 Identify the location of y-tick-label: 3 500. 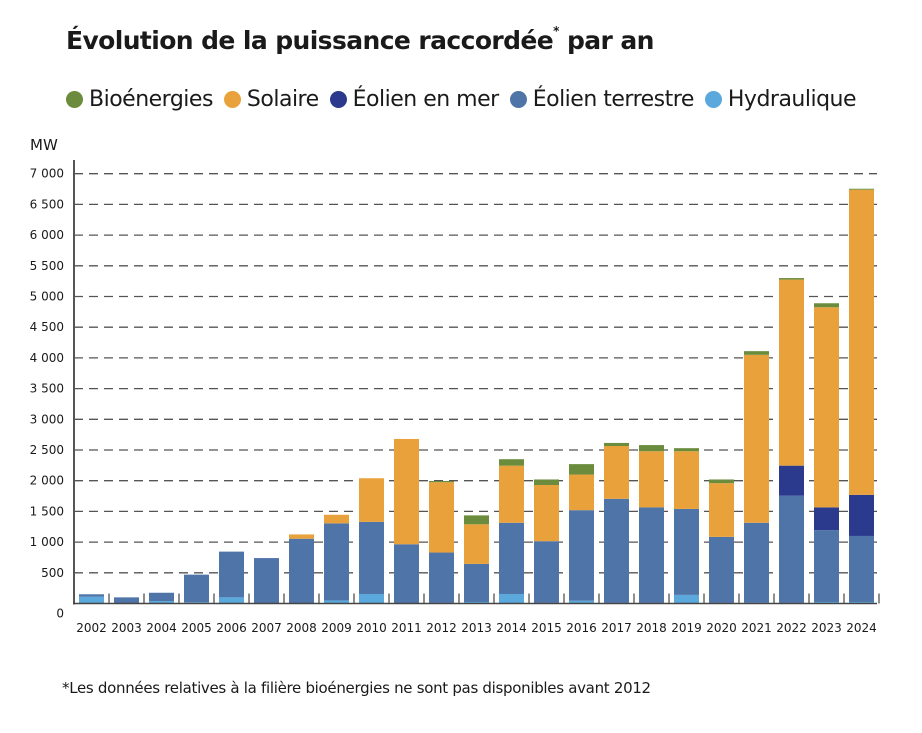
(47, 389).